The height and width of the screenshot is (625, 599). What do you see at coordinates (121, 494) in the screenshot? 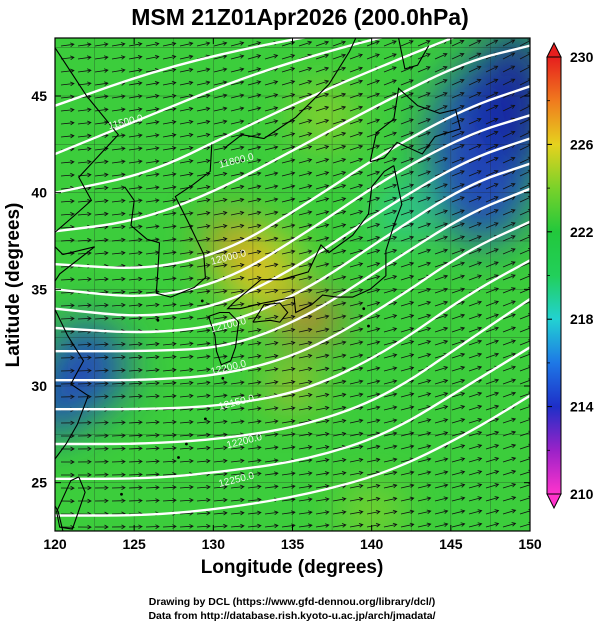
I see `island` at bounding box center [121, 494].